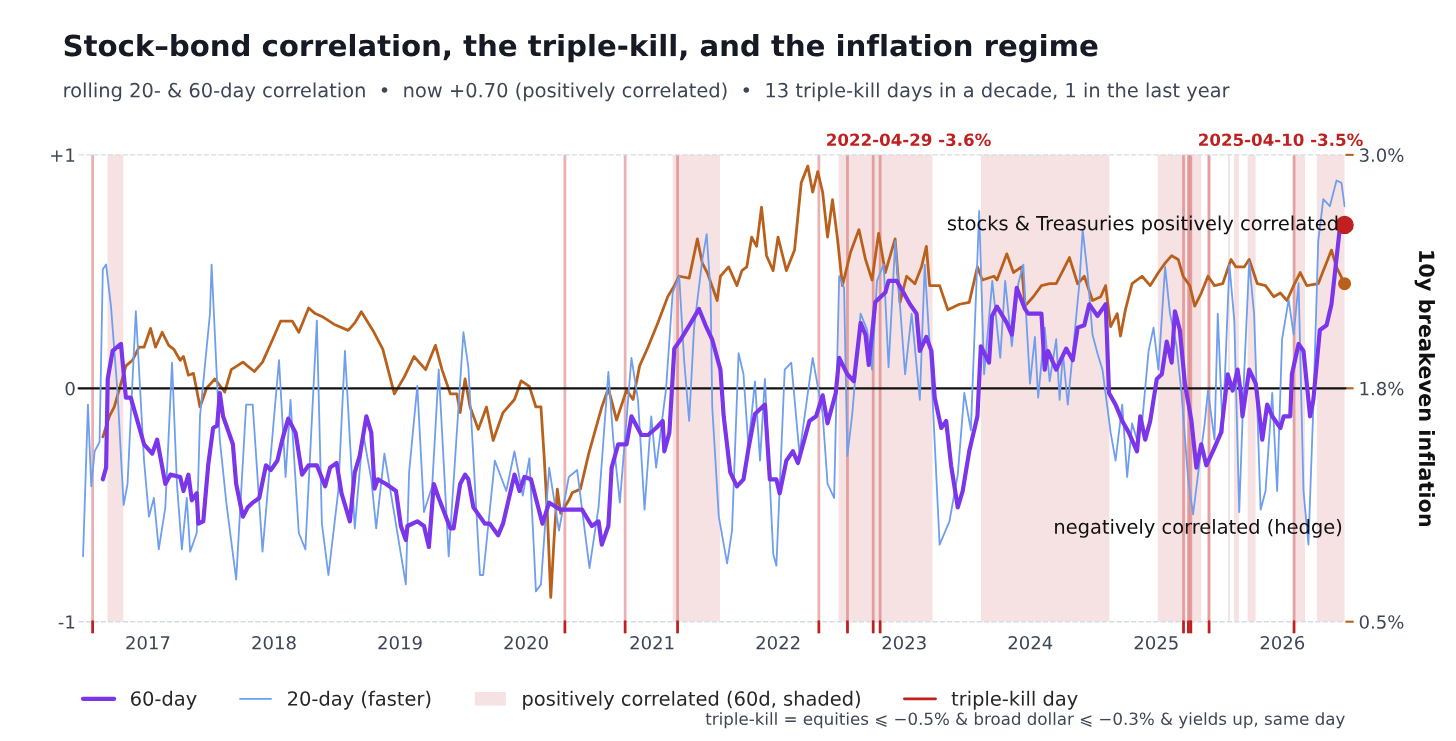 The height and width of the screenshot is (741, 1456). Describe the element at coordinates (652, 642) in the screenshot. I see `x-tick-label: 2021` at that location.